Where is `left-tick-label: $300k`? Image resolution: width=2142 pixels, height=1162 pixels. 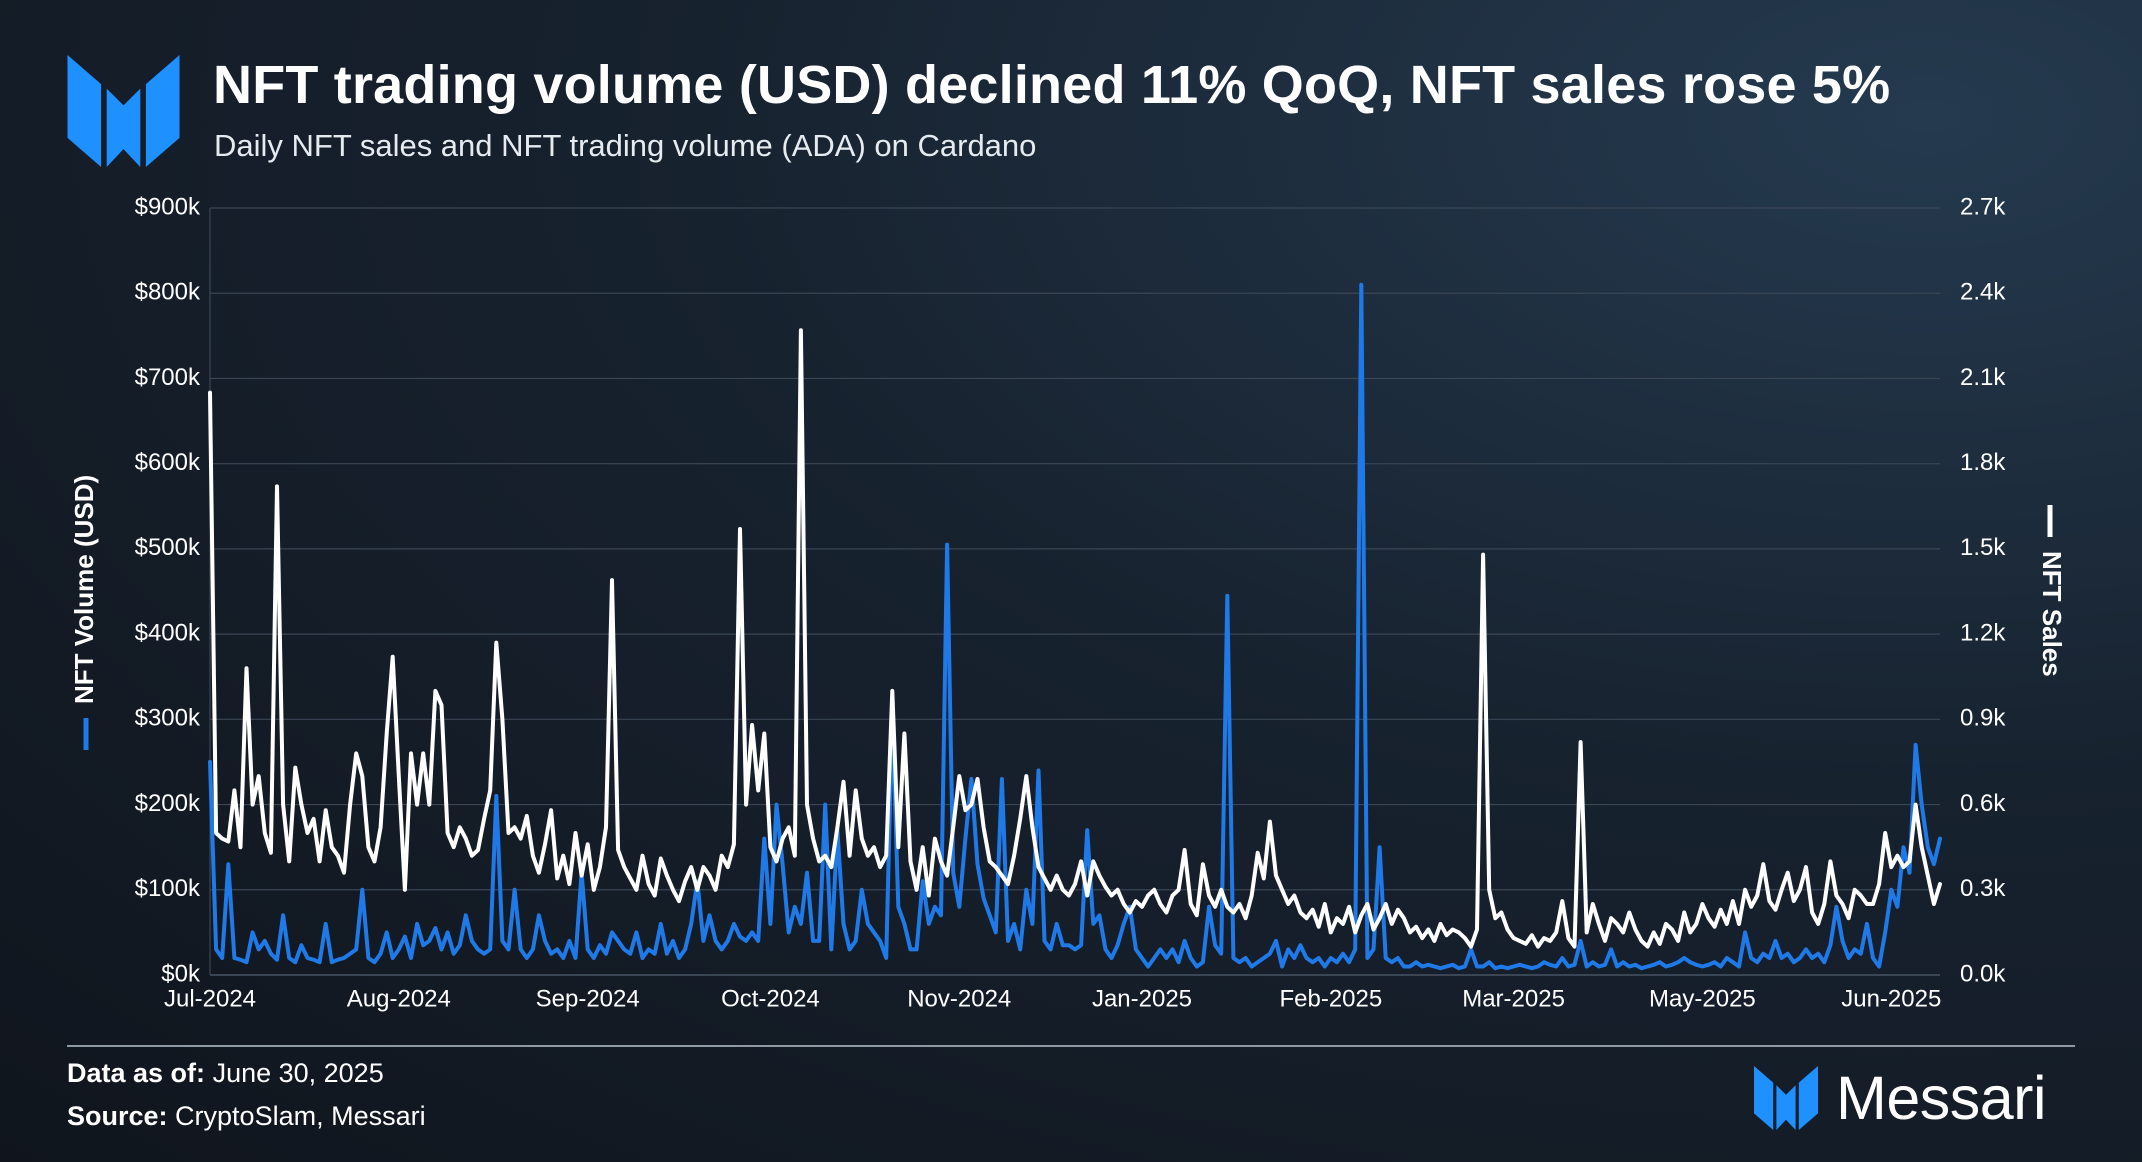 left-tick-label: $300k is located at coordinates (168, 718).